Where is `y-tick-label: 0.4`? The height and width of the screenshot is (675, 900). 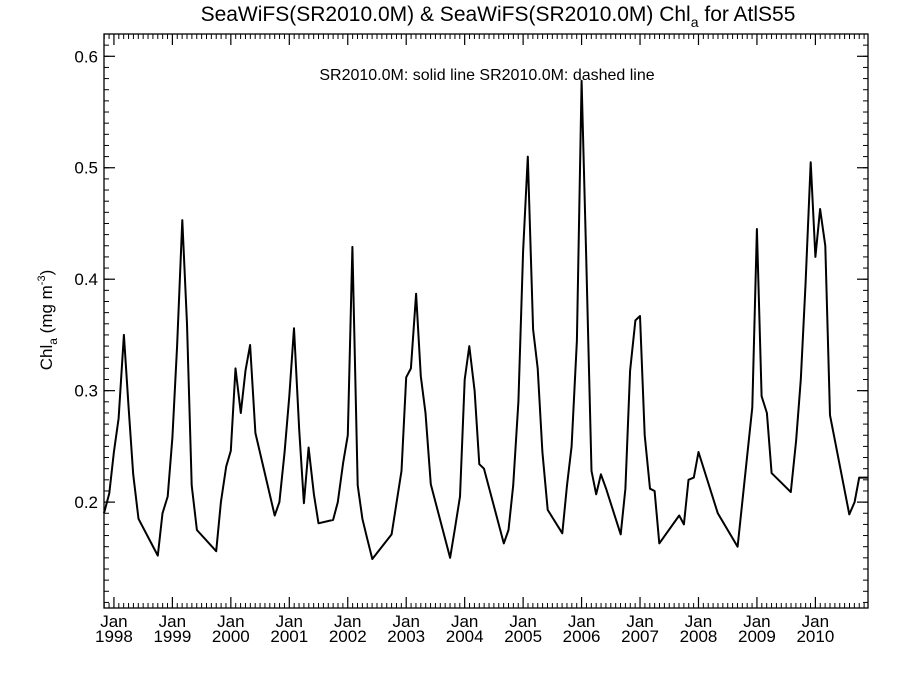 y-tick-label: 0.4 is located at coordinates (86, 279).